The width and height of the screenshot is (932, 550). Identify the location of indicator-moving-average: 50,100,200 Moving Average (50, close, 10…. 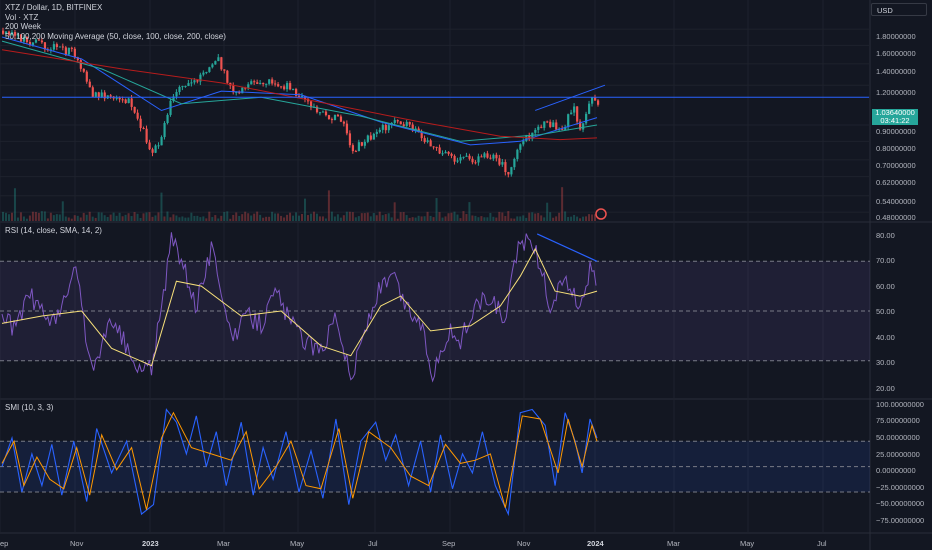
(115, 36).